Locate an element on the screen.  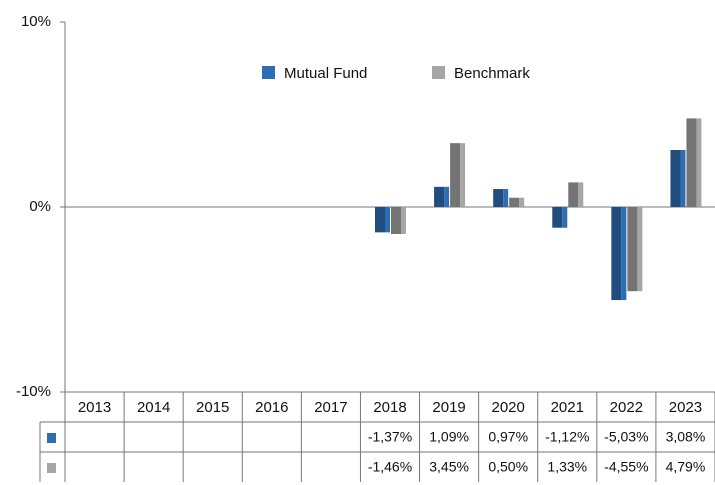
x-tick-label: 2022 is located at coordinates (626, 407).